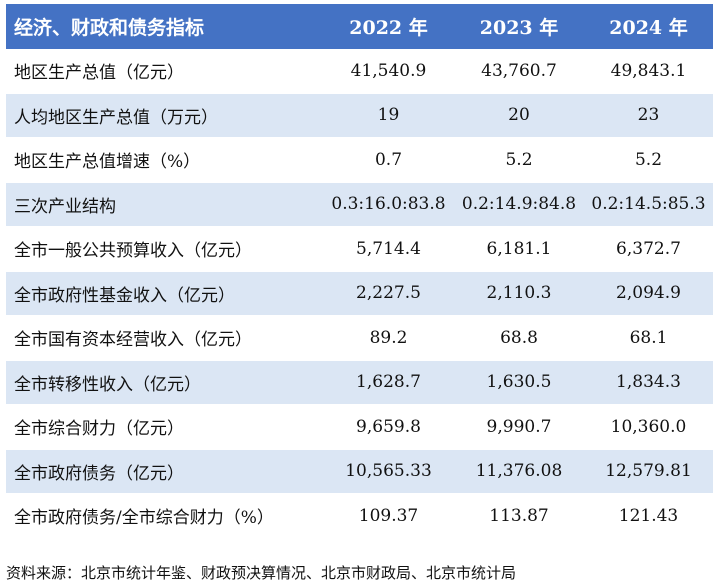 The height and width of the screenshot is (588, 719). Describe the element at coordinates (519, 426) in the screenshot. I see `cell-2023: 9,990.7` at that location.